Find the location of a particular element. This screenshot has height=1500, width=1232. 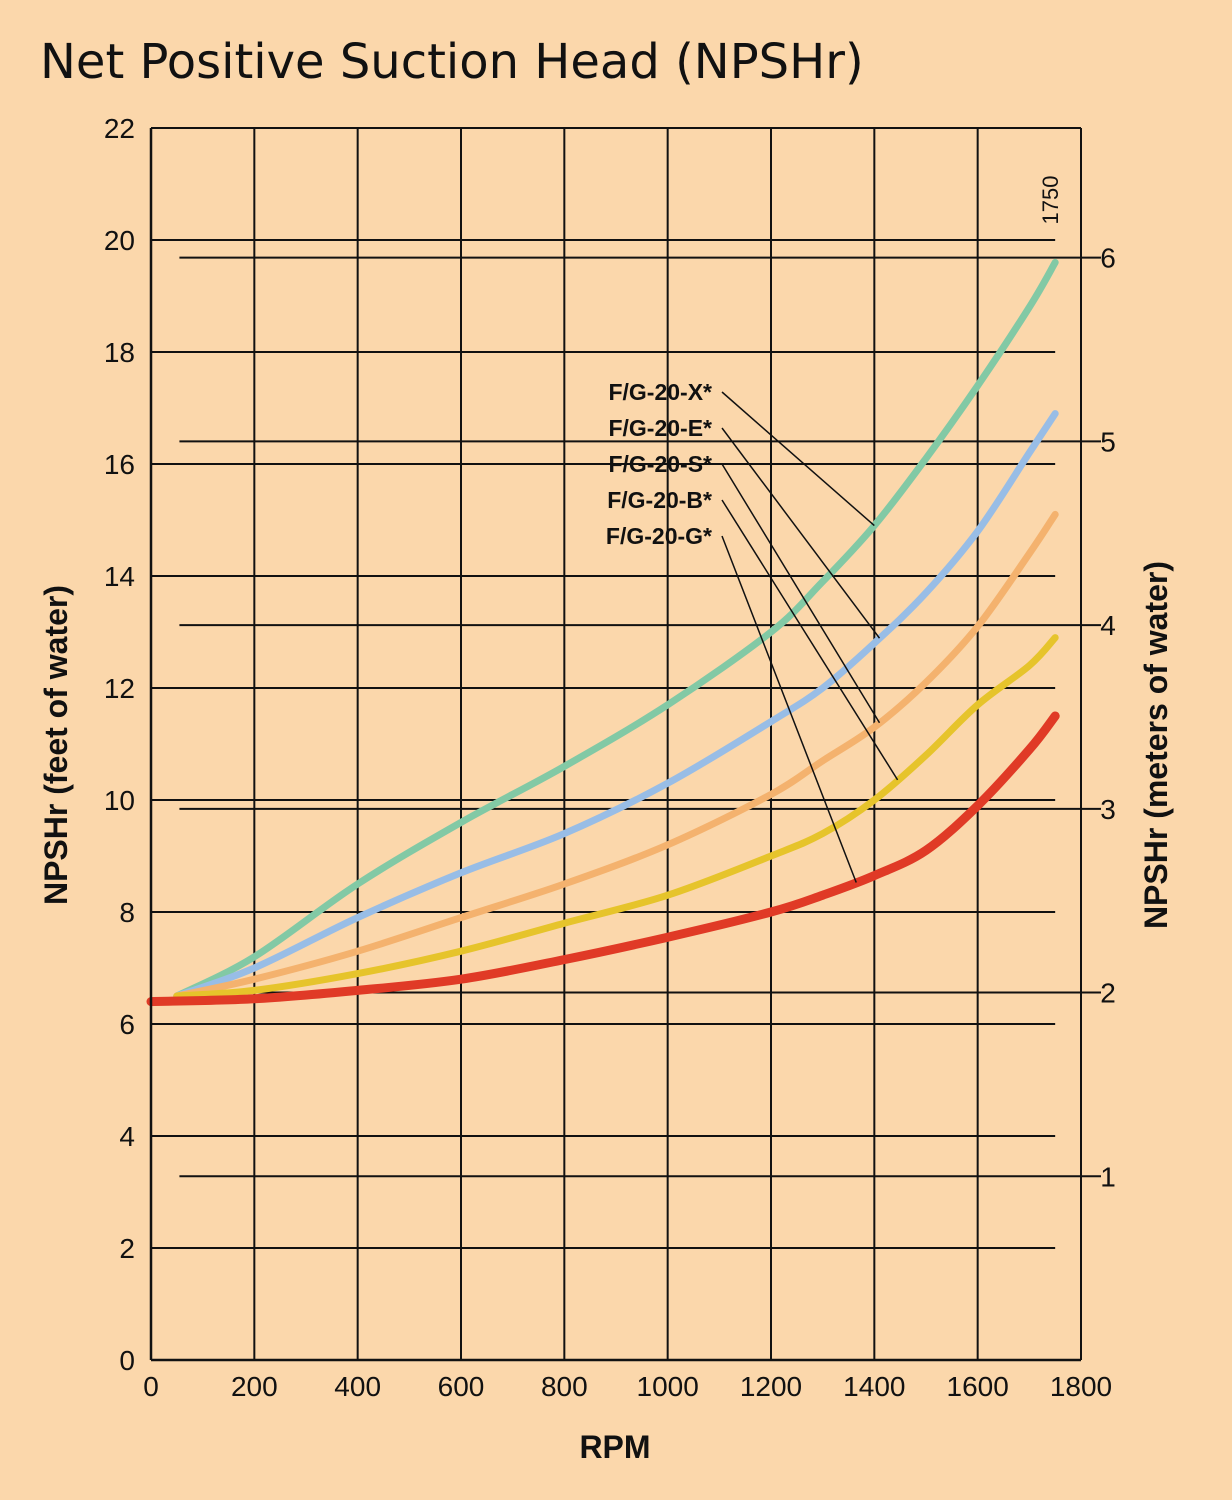

x-tick-label: 1400 is located at coordinates (874, 1386).